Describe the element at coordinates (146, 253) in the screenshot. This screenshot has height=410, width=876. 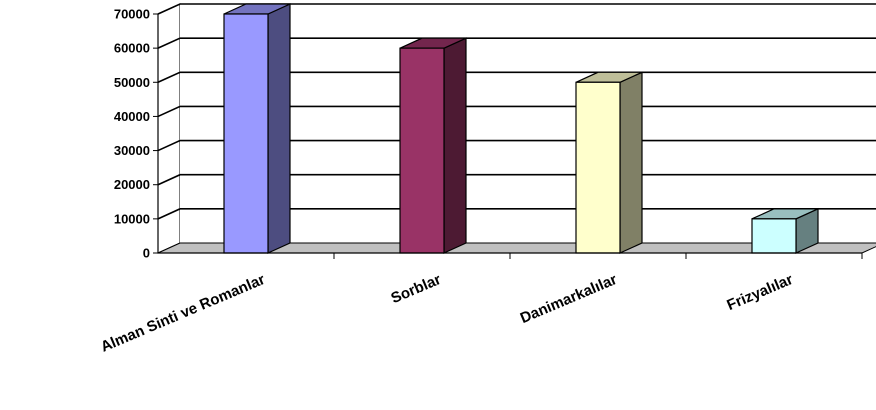
I see `y-tick-label: 0` at that location.